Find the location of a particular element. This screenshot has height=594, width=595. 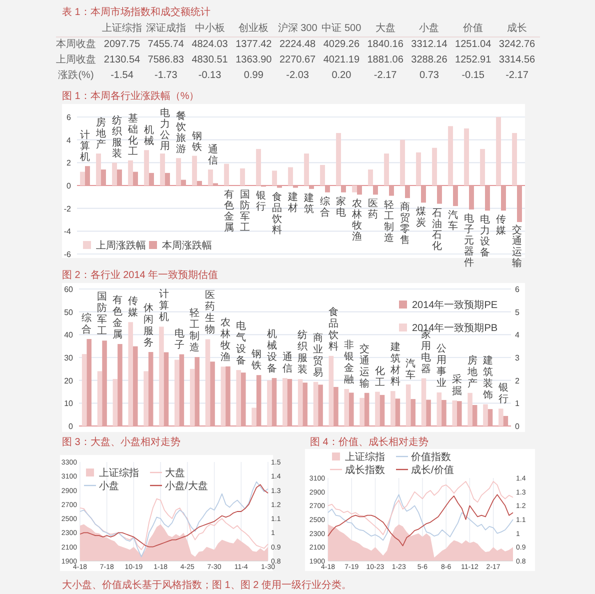

x-tick-label: 有色金属 is located at coordinates (117, 317).